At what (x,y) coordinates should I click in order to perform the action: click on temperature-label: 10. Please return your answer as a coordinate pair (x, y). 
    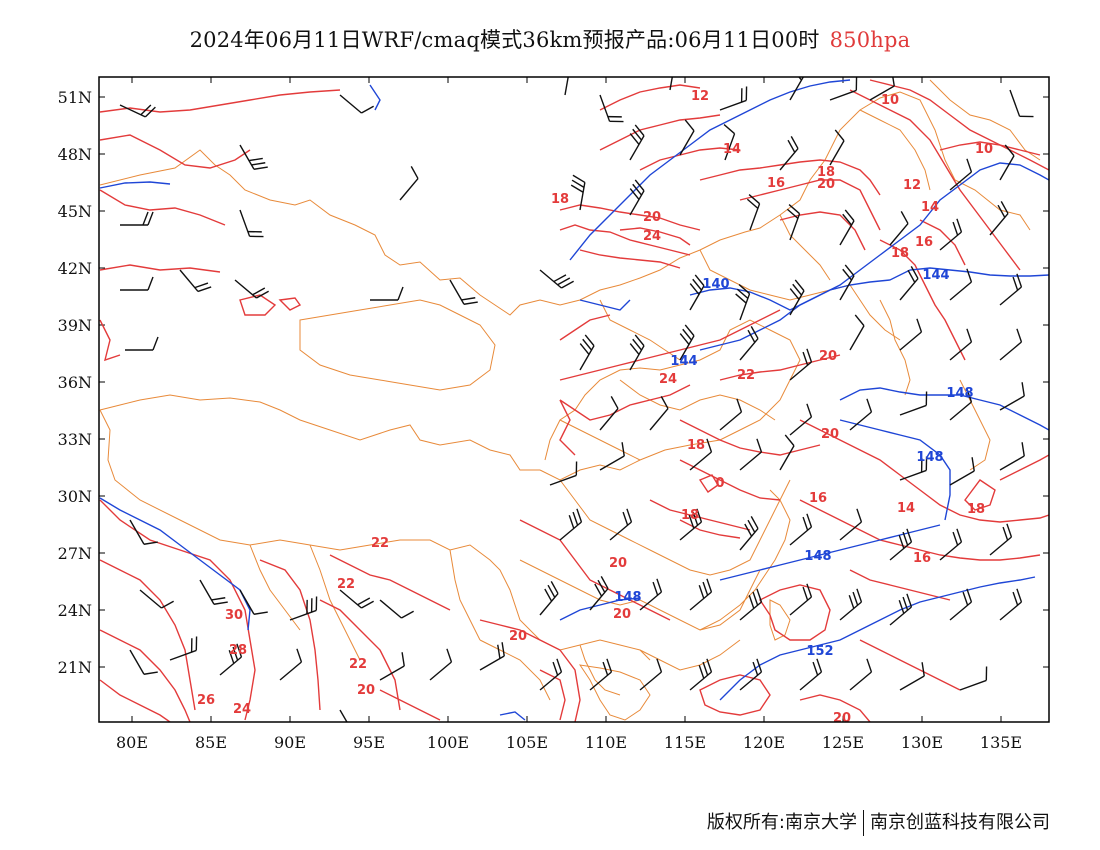
    Looking at the image, I should click on (984, 149).